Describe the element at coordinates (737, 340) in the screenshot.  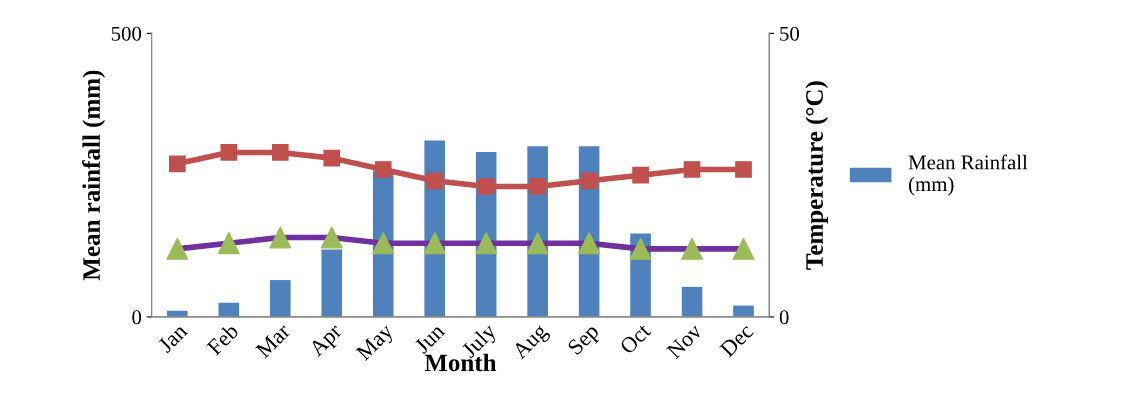
I see `x-tick-label: Dec` at that location.